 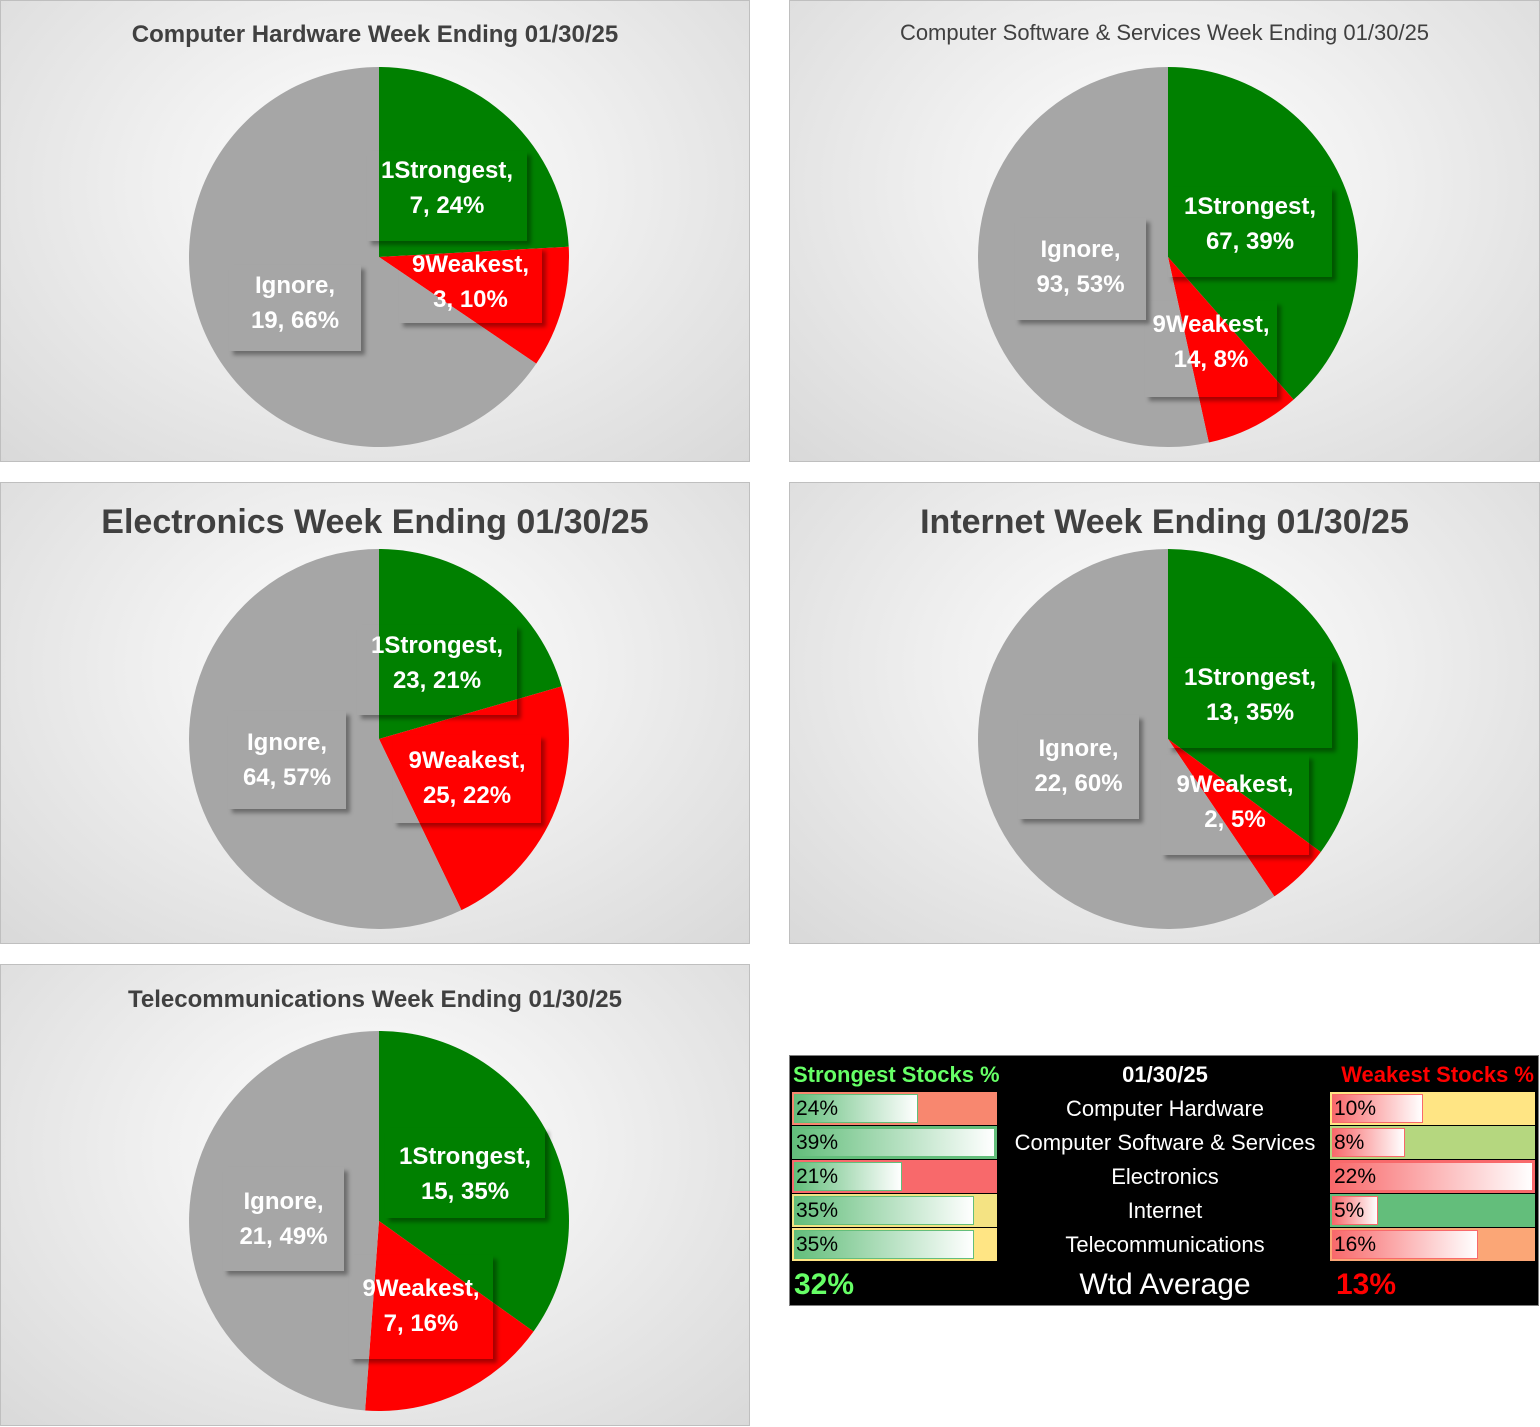 I want to click on chart-title: Computer Hardware Week Ending 01/30/25, so click(x=375, y=34).